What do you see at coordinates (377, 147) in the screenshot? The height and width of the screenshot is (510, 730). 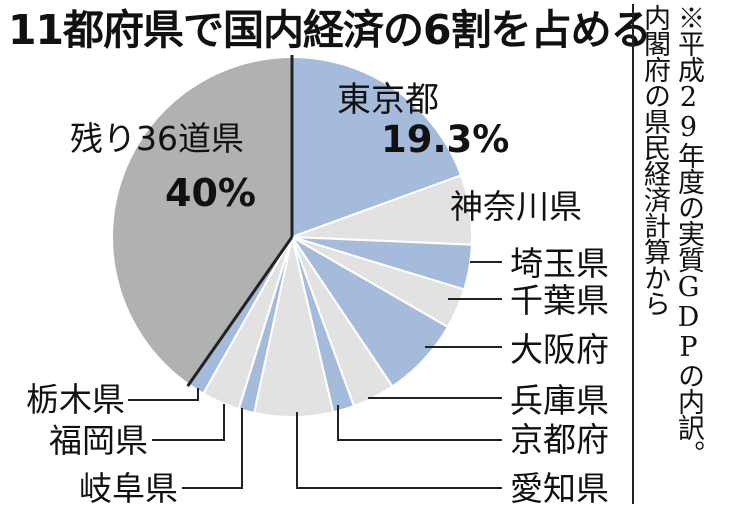 I see `pie-slice` at bounding box center [377, 147].